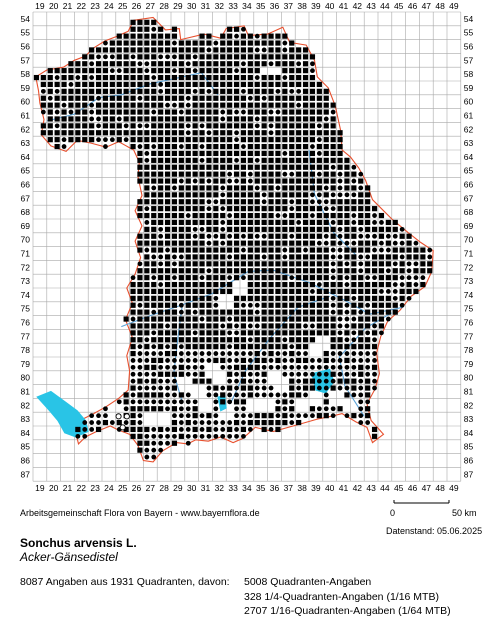 The image size is (500, 620). I want to click on x-axis-label: 23, so click(95, 488).